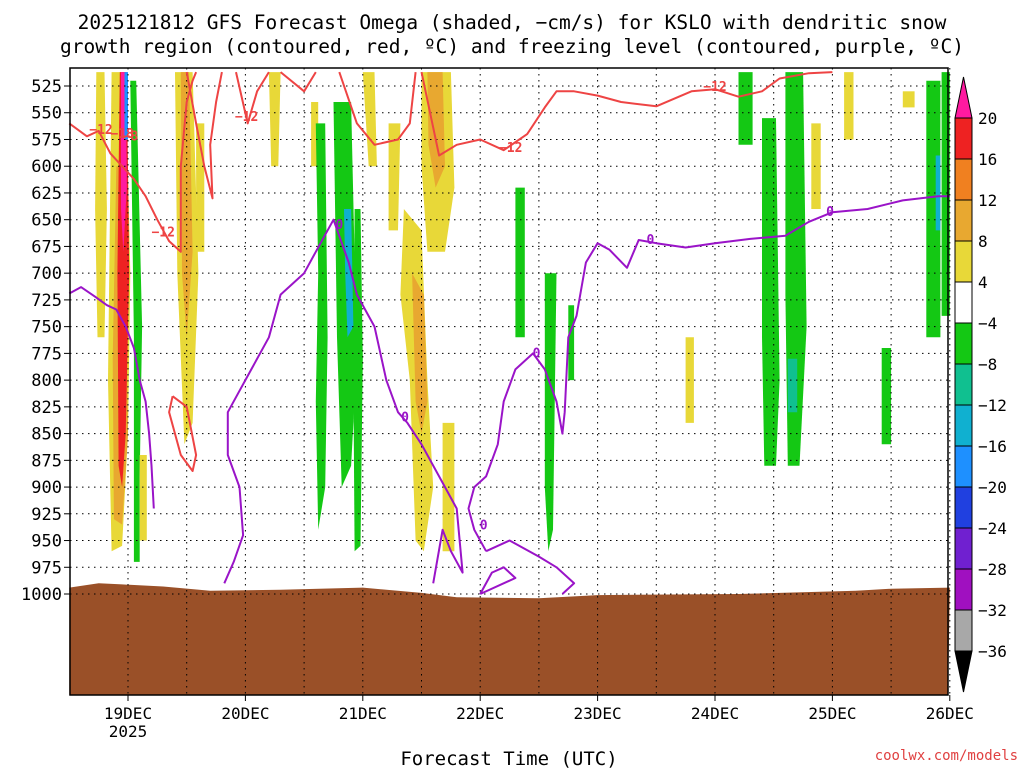  Describe the element at coordinates (46, 488) in the screenshot. I see `y-tick-label-15: 900` at that location.